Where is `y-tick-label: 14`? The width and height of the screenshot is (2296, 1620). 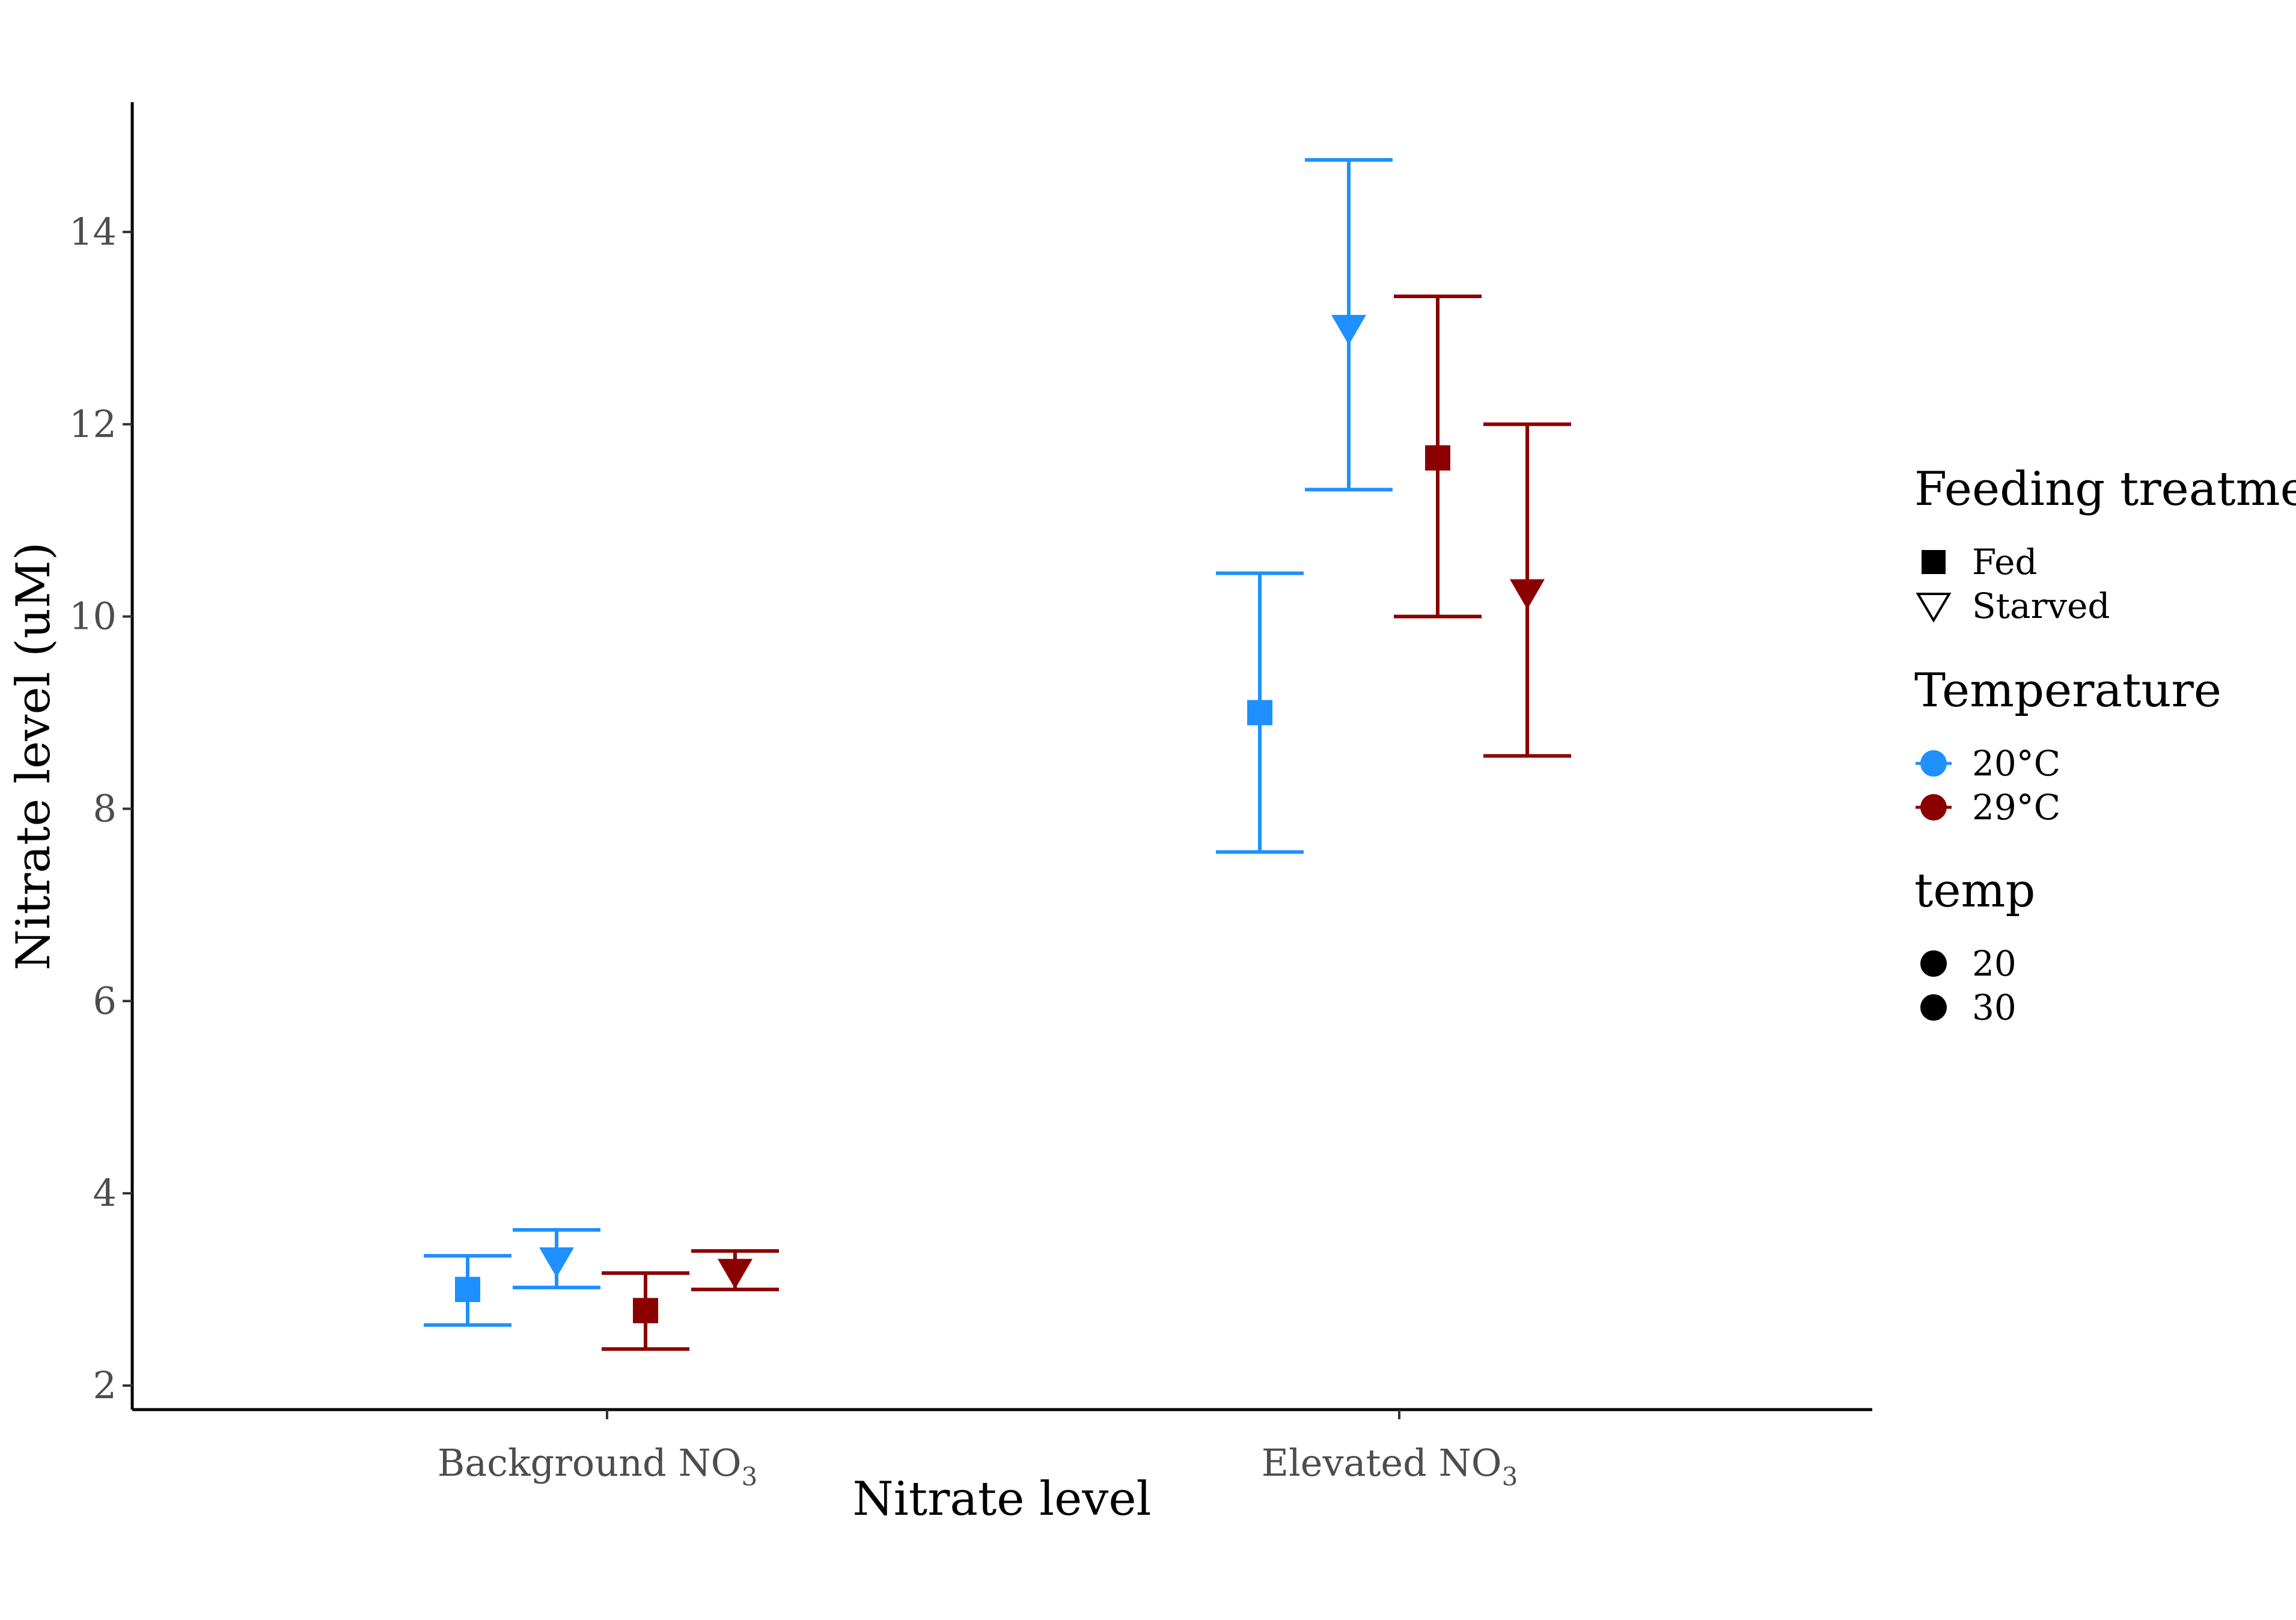
y-tick-label: 14 is located at coordinates (93, 232).